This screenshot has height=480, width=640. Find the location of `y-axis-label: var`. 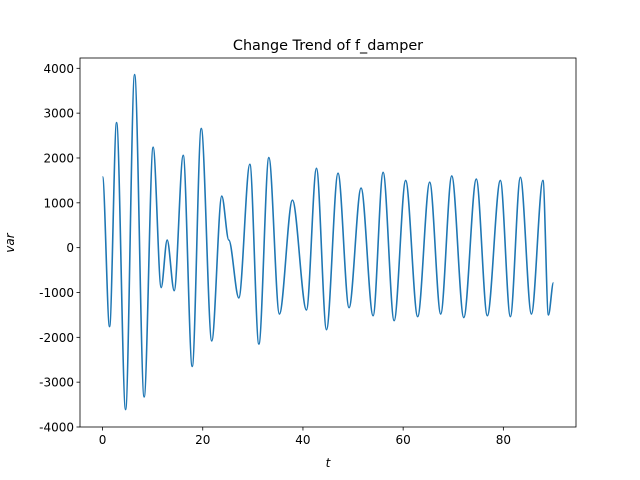

y-axis-label: var is located at coordinates (10, 242).